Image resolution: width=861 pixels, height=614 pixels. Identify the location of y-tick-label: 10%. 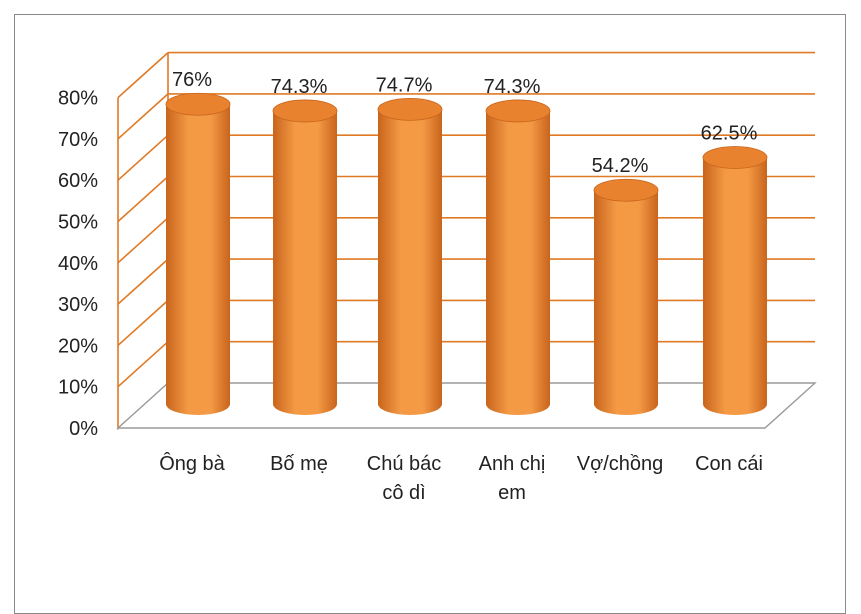
(78, 388).